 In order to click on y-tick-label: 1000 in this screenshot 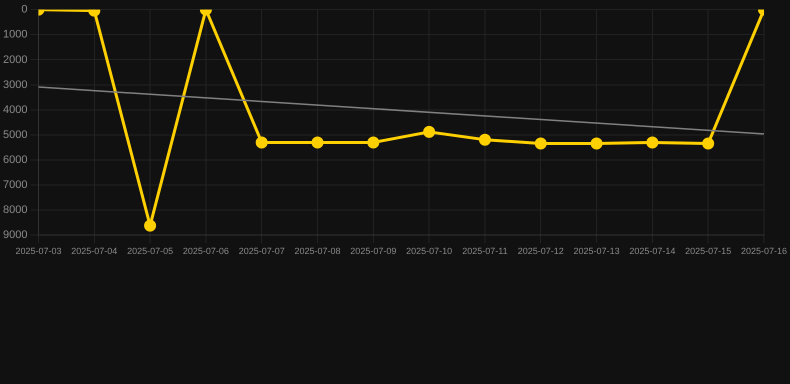, I will do `click(15, 34)`.